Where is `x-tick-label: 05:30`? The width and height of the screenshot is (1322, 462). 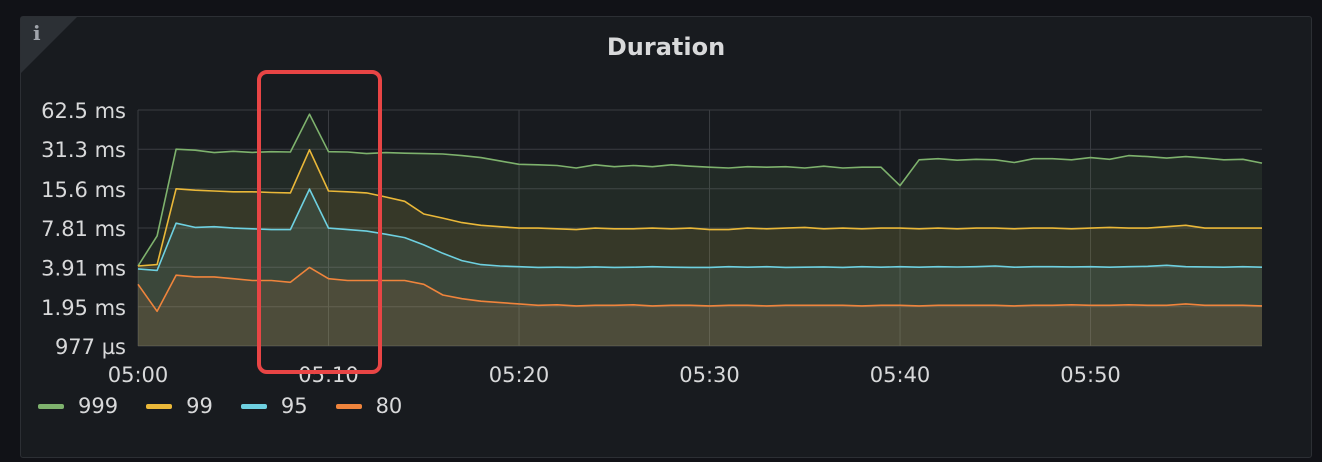 x-tick-label: 05:30 is located at coordinates (709, 375).